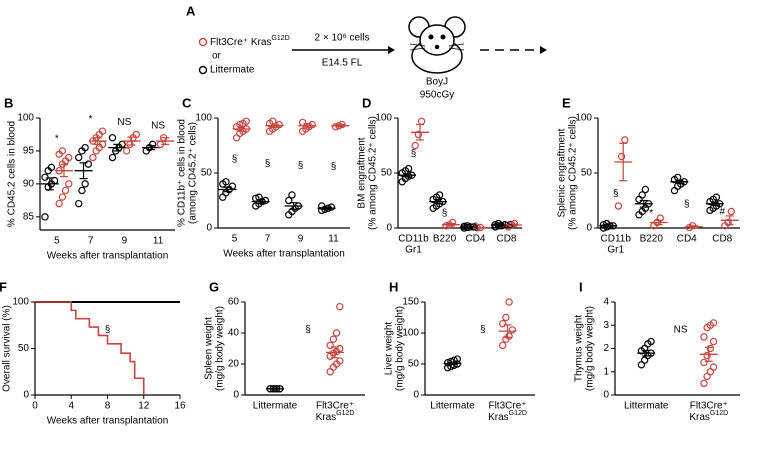 The image size is (764, 451). What do you see at coordinates (232, 70) in the screenshot?
I see `legend-label: Littermate` at bounding box center [232, 70].